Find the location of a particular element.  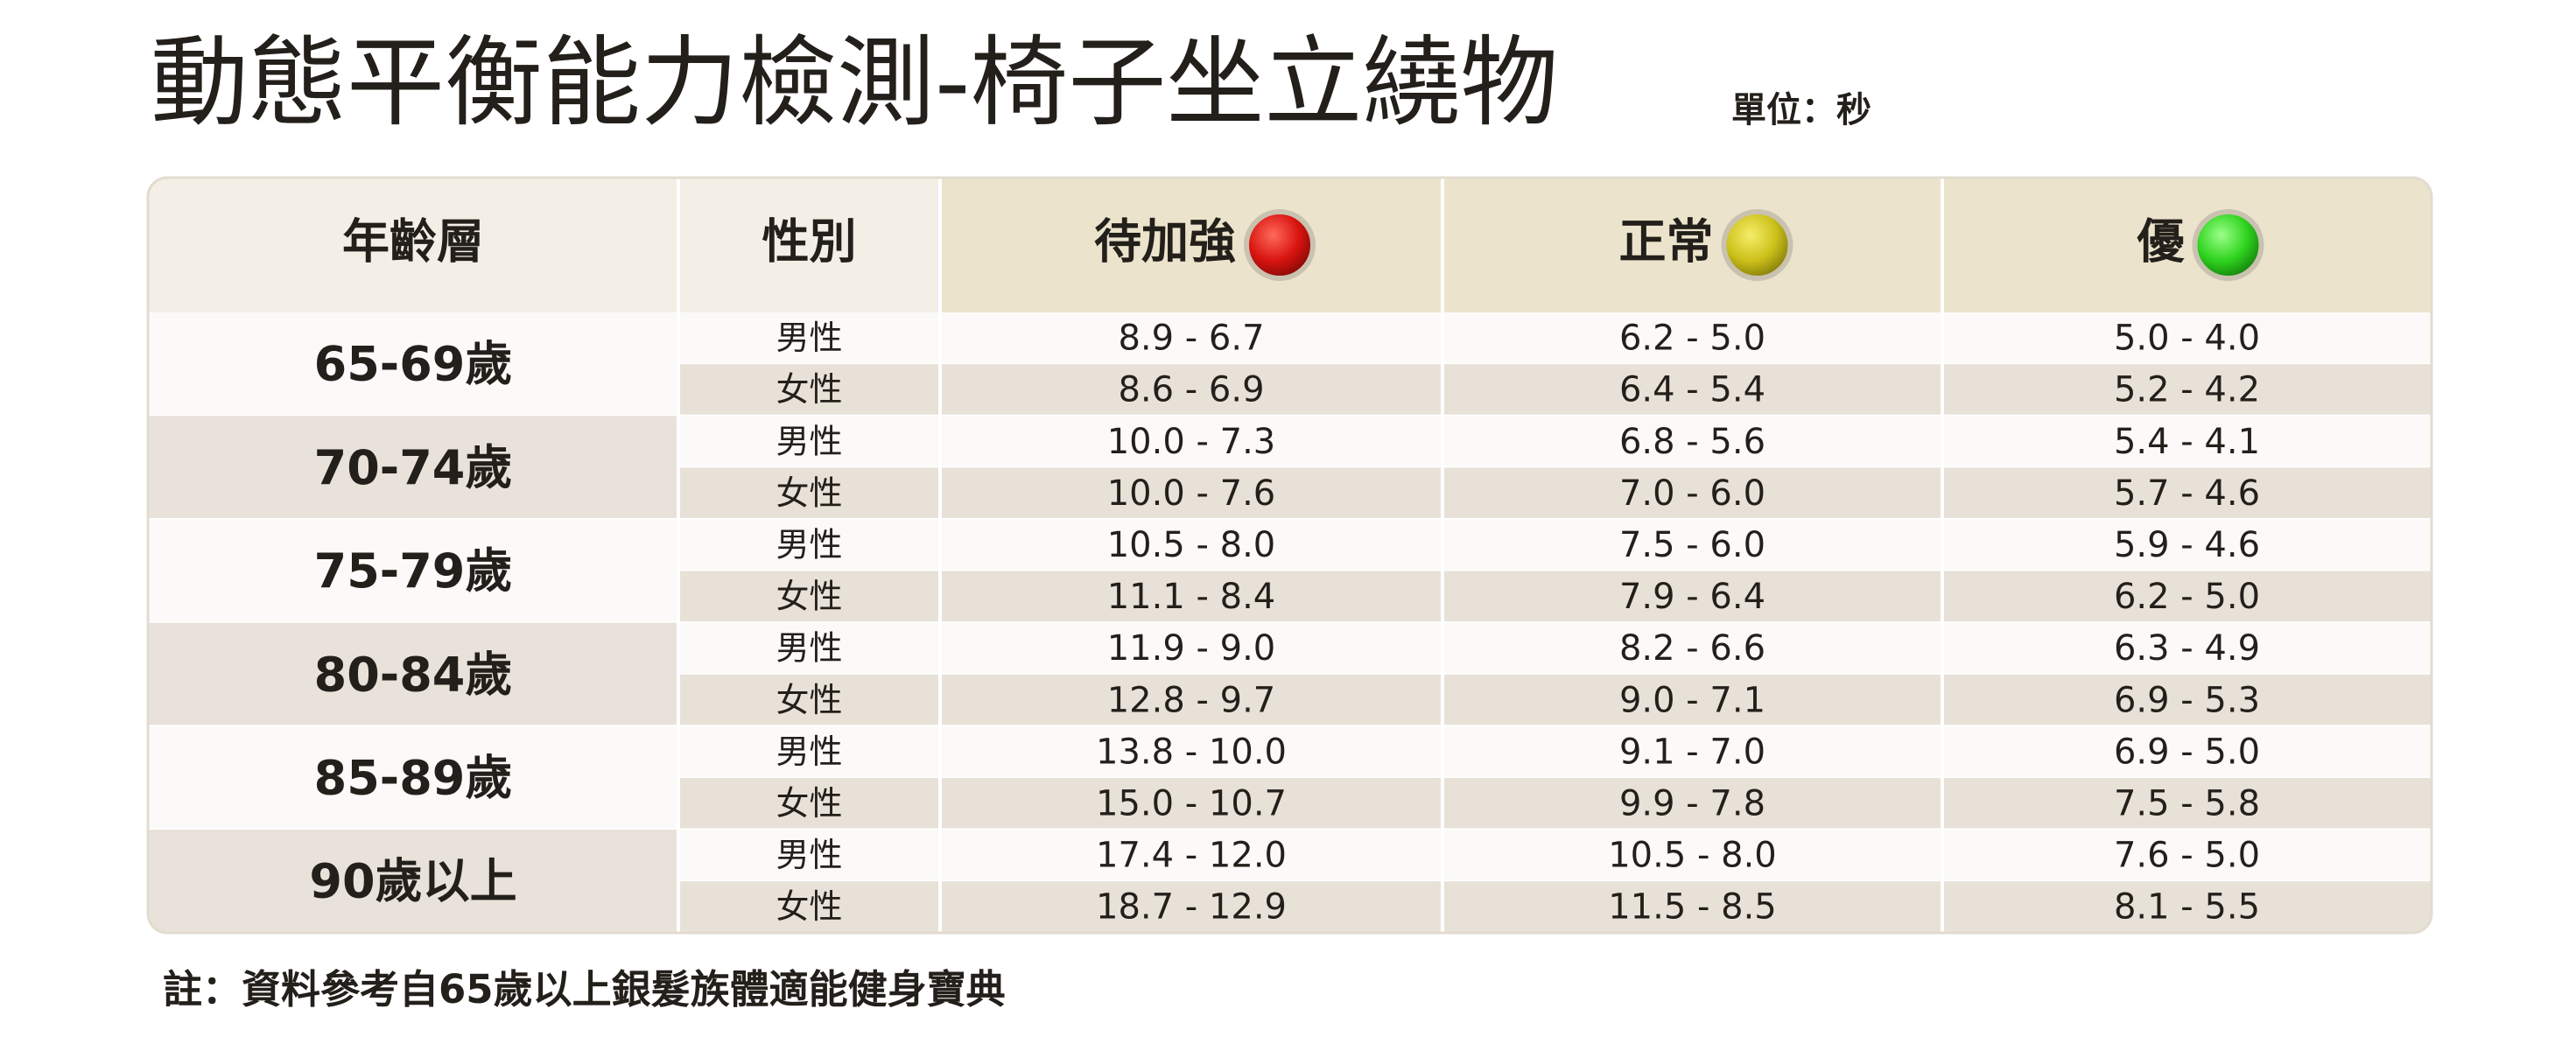

value-cell: 9.9 - 7.8 is located at coordinates (1692, 803).